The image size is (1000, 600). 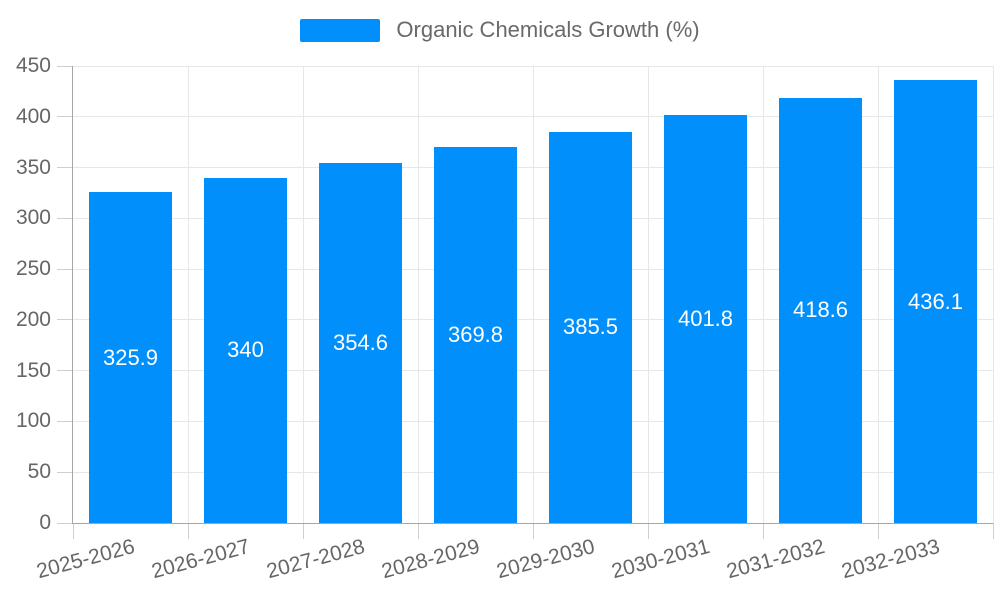 What do you see at coordinates (33, 269) in the screenshot?
I see `y-axis-tick-label: 250` at bounding box center [33, 269].